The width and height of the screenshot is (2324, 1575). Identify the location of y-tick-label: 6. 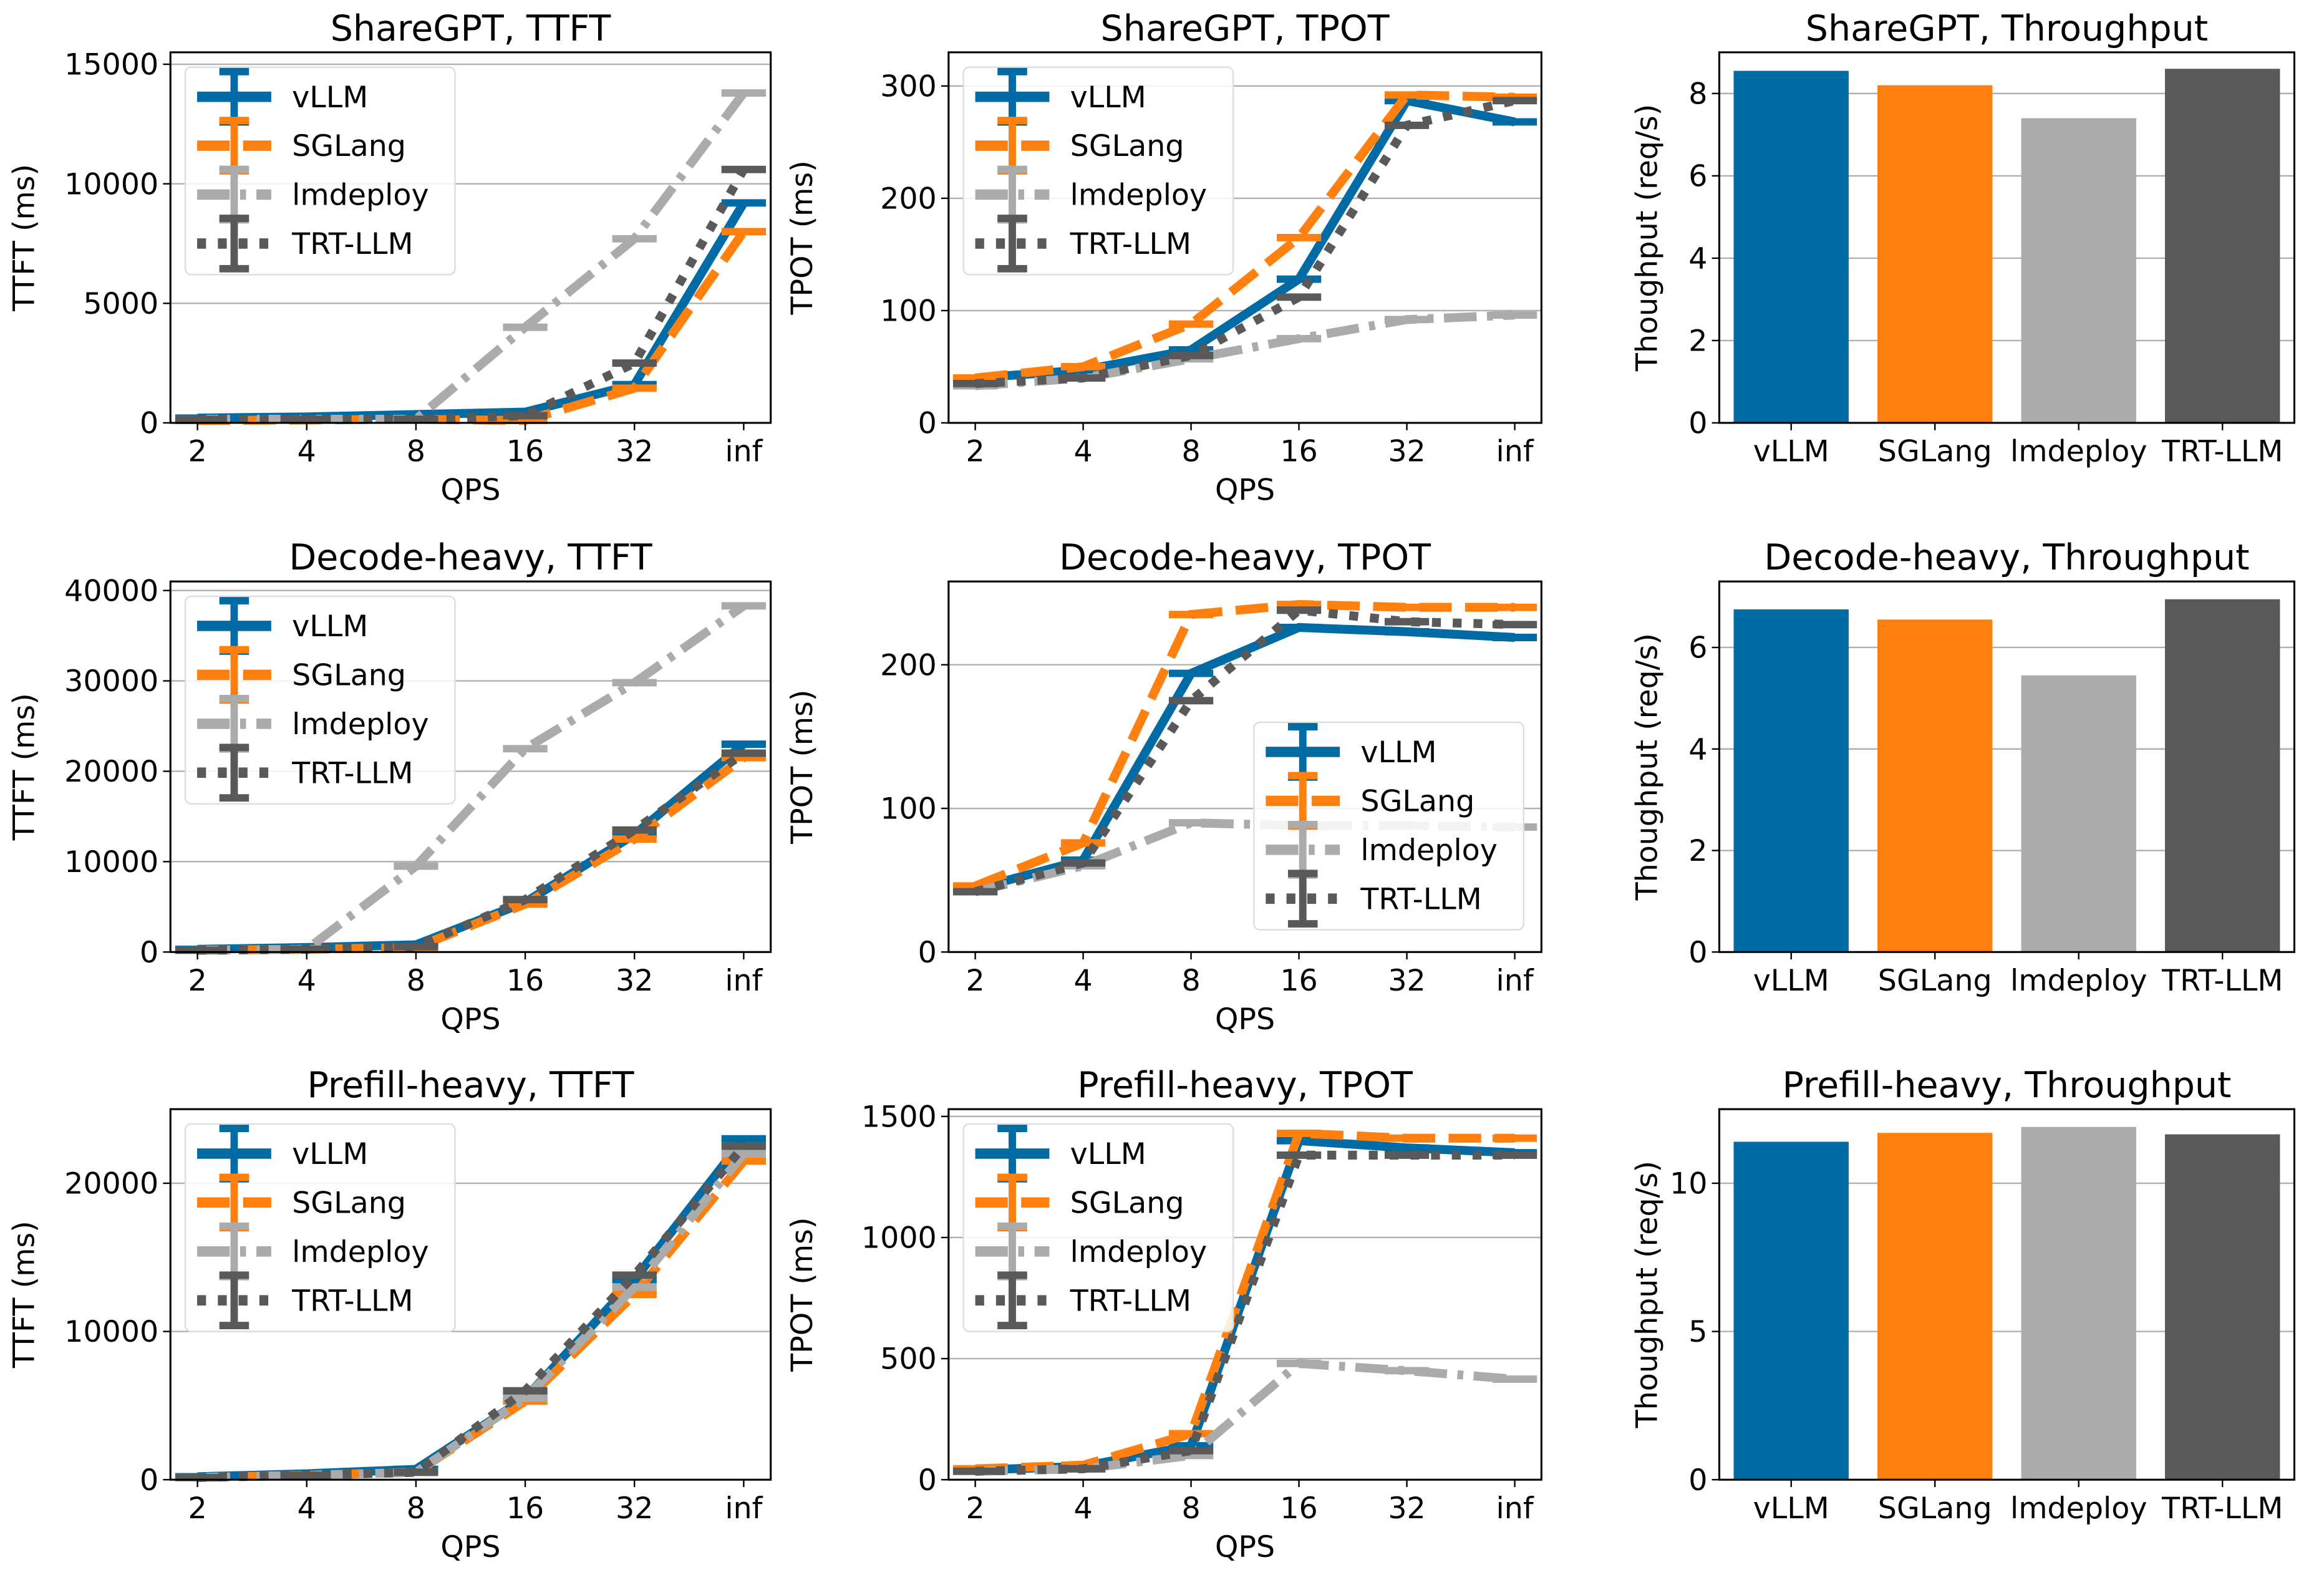
(1697, 177).